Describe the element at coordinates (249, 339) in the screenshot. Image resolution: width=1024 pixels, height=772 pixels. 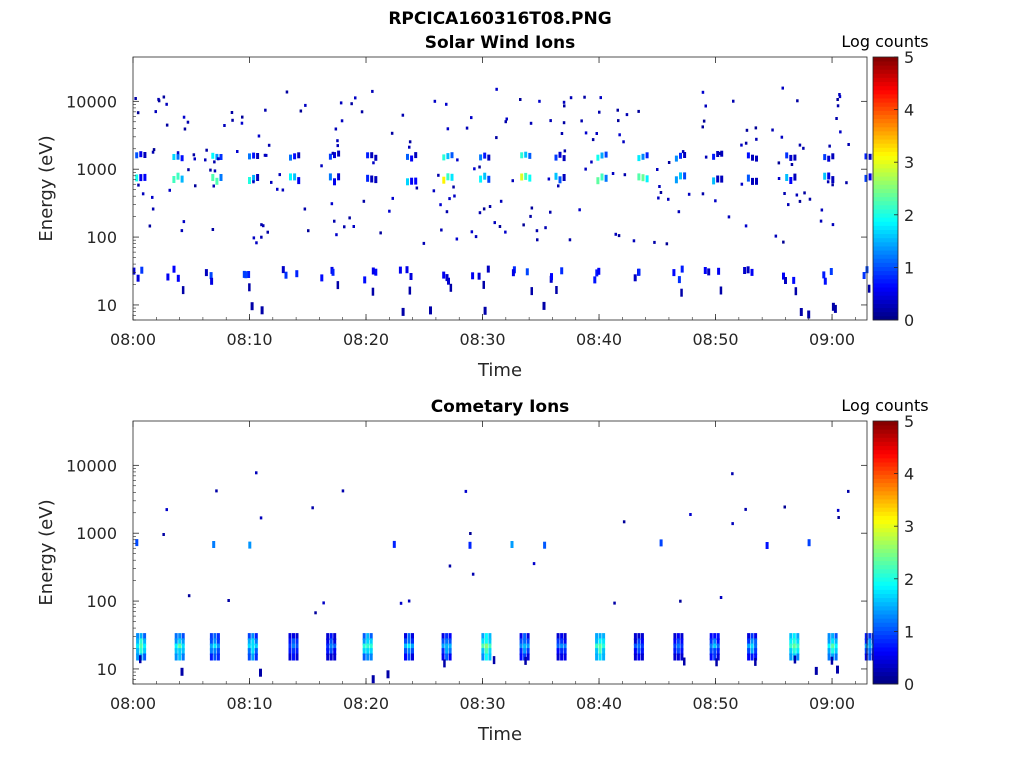
I see `x-tick-label: 08:10` at that location.